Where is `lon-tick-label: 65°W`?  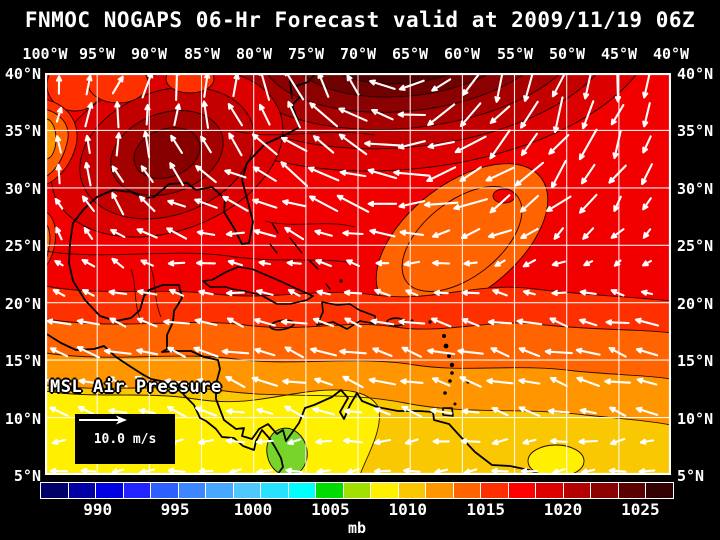 lon-tick-label: 65°W is located at coordinates (410, 54).